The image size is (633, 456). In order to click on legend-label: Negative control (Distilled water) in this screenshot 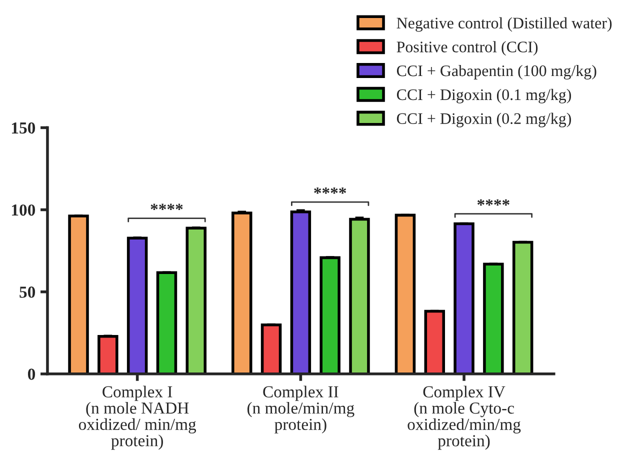, I will do `click(504, 24)`.